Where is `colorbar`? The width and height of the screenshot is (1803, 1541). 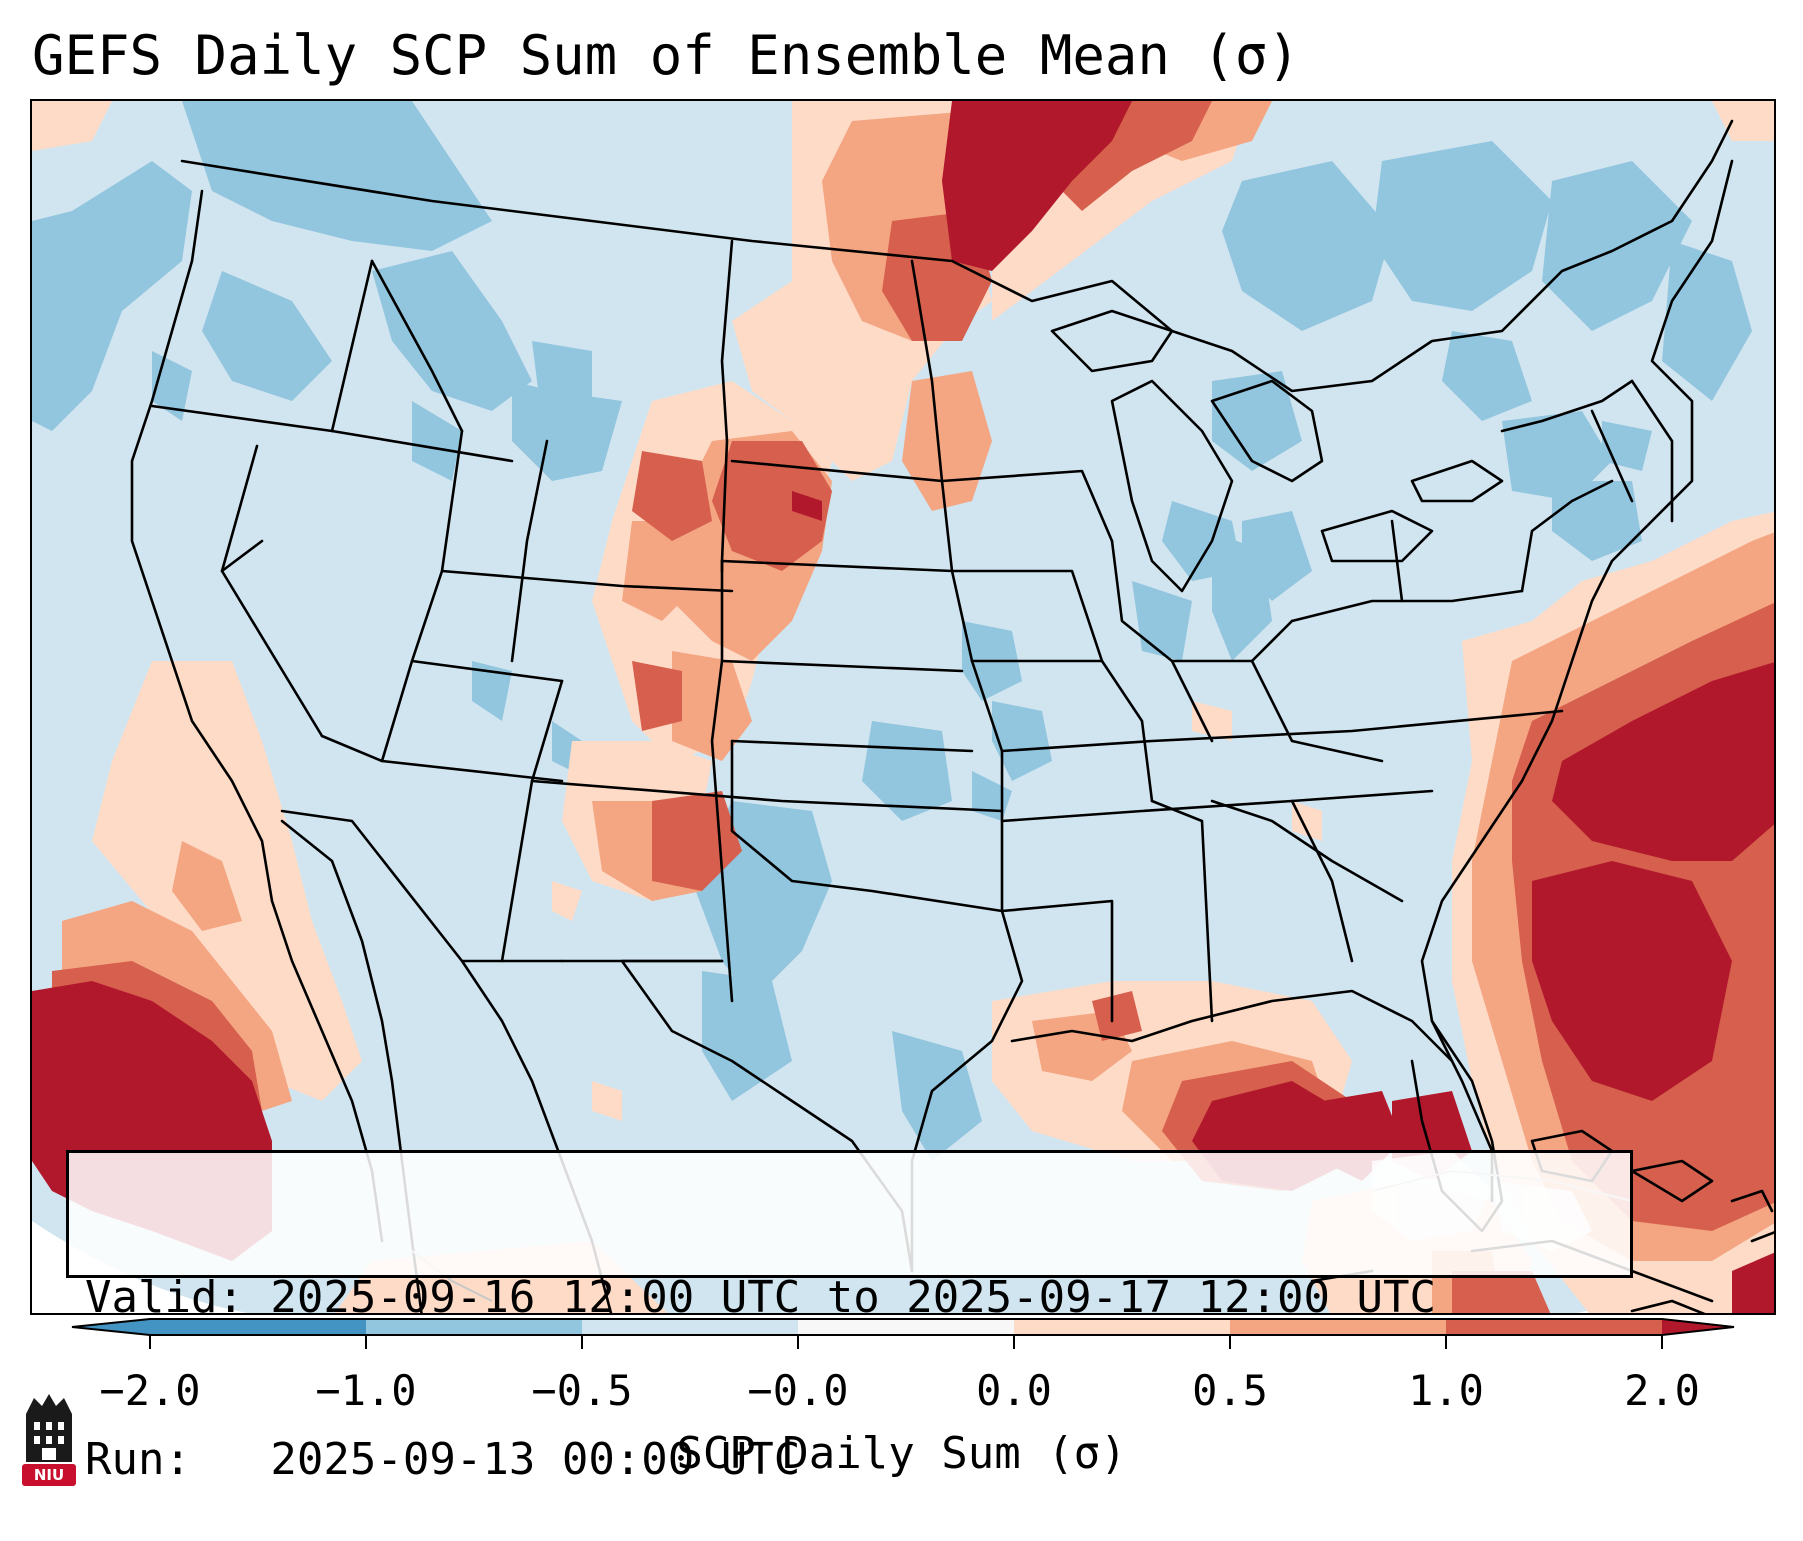 colorbar is located at coordinates (903, 1333).